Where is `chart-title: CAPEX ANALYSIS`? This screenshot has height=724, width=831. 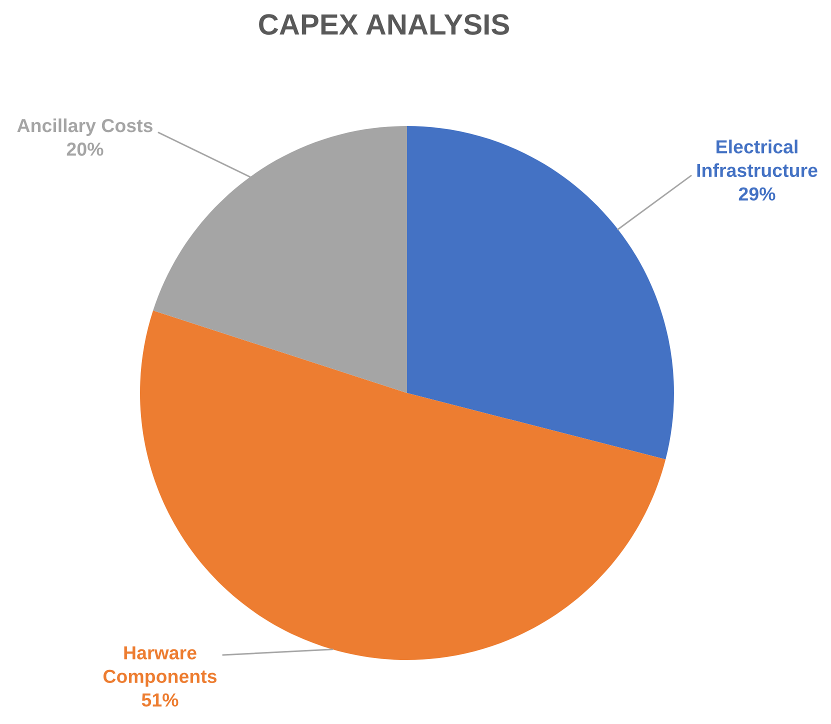
chart-title: CAPEX ANALYSIS is located at coordinates (384, 24).